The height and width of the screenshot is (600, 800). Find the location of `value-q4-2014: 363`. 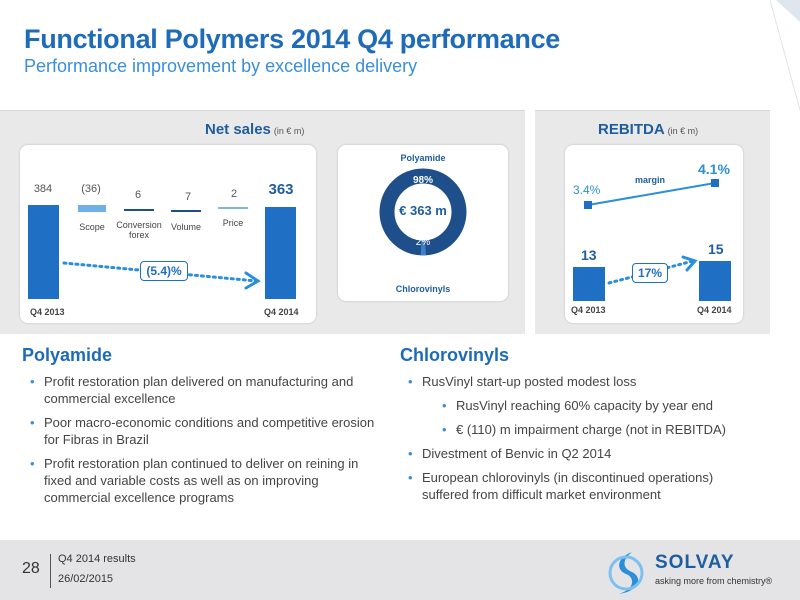

value-q4-2014: 363 is located at coordinates (281, 189).